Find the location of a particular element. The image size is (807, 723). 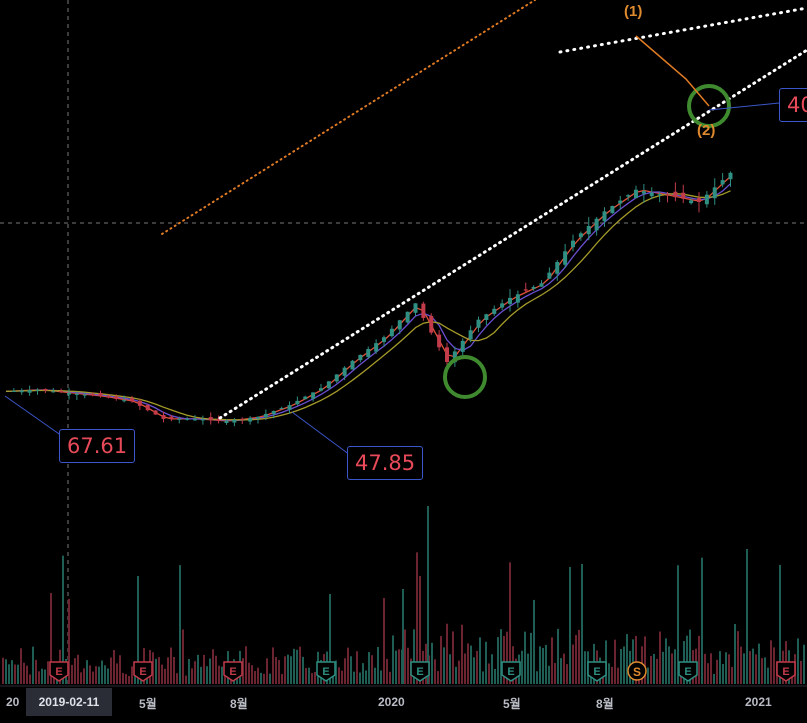

price-callout-2: 47.85 is located at coordinates (385, 463).